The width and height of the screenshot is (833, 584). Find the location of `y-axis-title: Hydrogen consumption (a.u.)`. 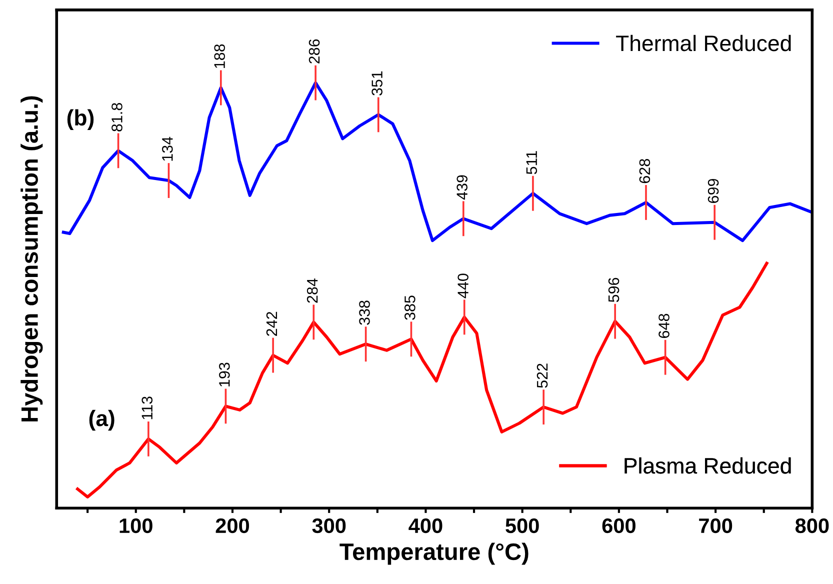

y-axis-title: Hydrogen consumption (a.u.) is located at coordinates (31, 259).